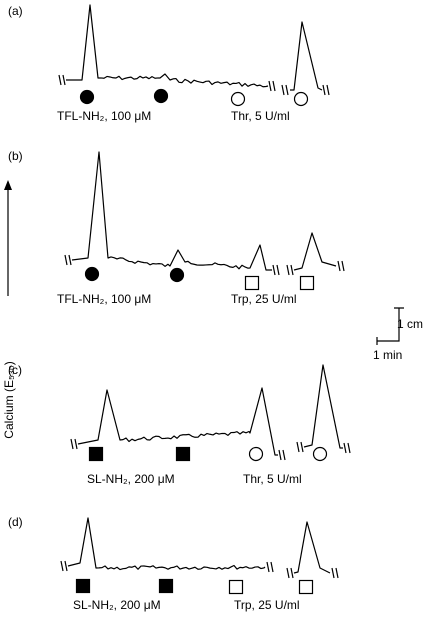 This screenshot has height=620, width=428. Describe the element at coordinates (15, 522) in the screenshot. I see `panel-label: (d)` at that location.